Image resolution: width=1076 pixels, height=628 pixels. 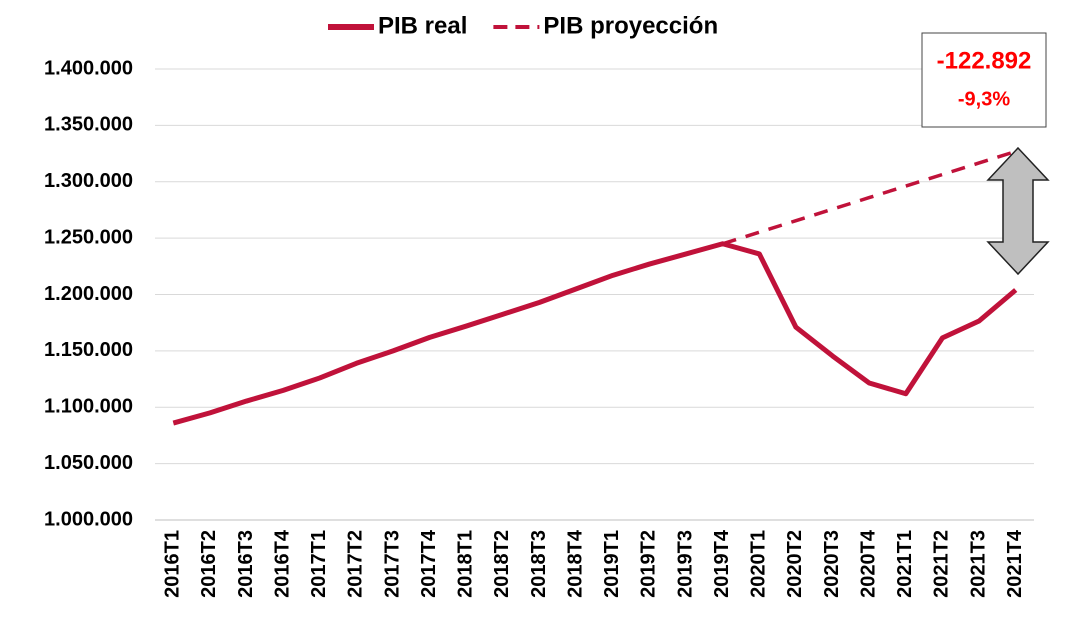 I want to click on y-tick-label: 1.000.000, so click(x=88, y=519).